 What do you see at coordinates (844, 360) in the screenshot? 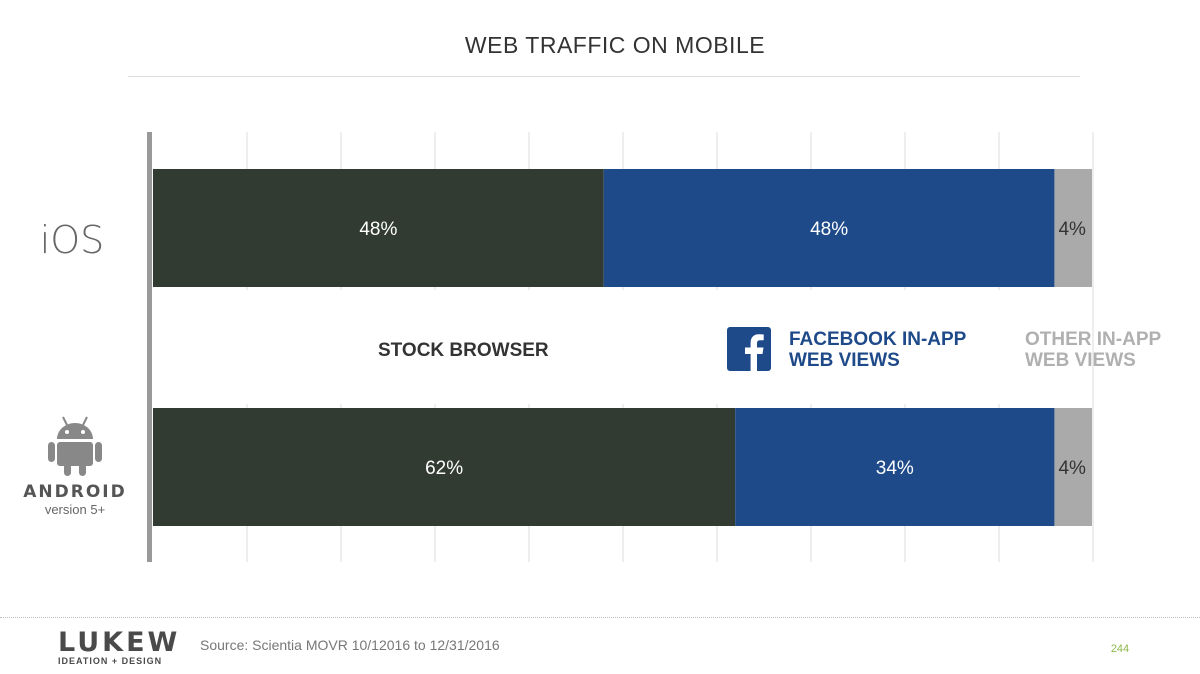
I see `legend-facebook-line2: WEB VIEWS` at bounding box center [844, 360].